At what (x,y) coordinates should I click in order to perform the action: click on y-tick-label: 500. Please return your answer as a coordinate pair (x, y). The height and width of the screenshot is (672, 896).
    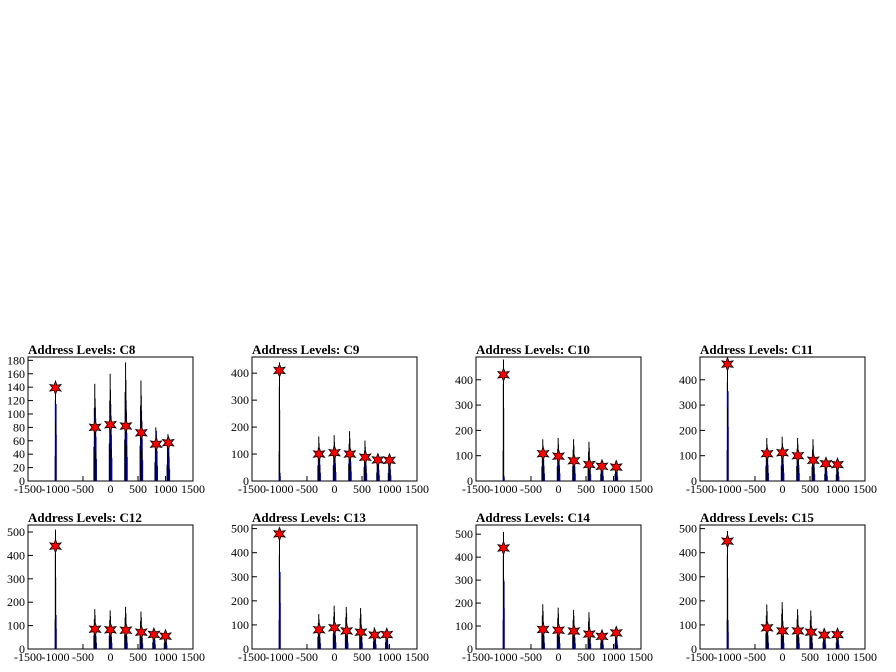
    Looking at the image, I should click on (16, 532).